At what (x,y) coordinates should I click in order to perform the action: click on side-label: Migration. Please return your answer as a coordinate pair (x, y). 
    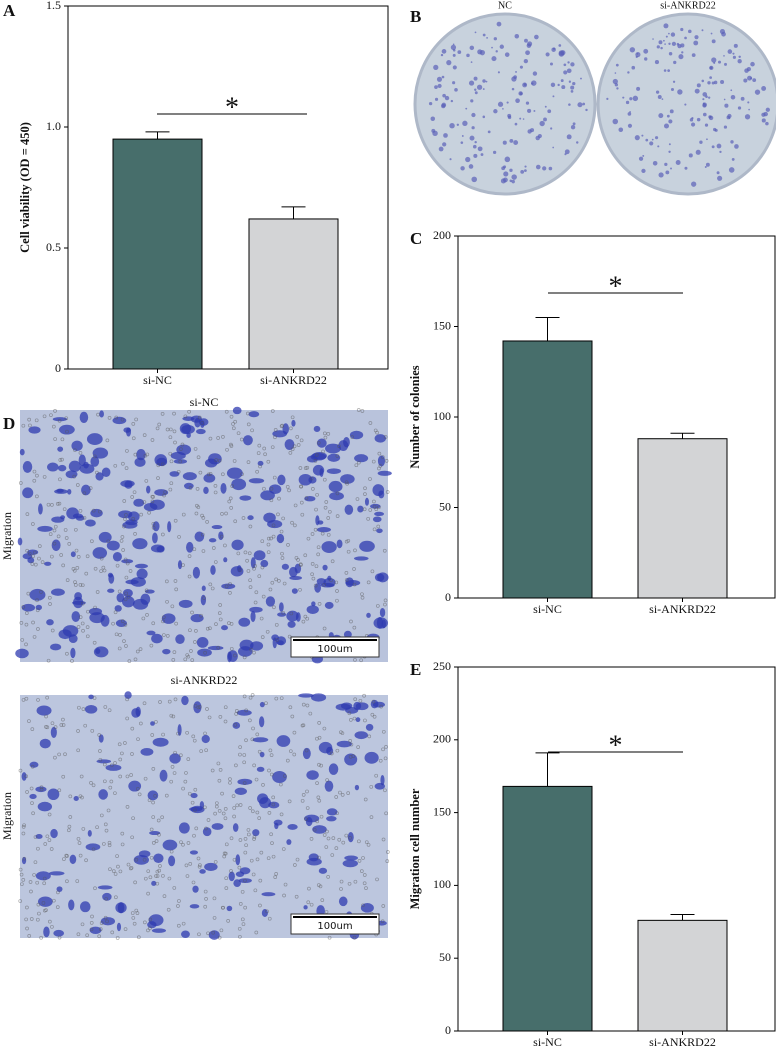
    Looking at the image, I should click on (7, 536).